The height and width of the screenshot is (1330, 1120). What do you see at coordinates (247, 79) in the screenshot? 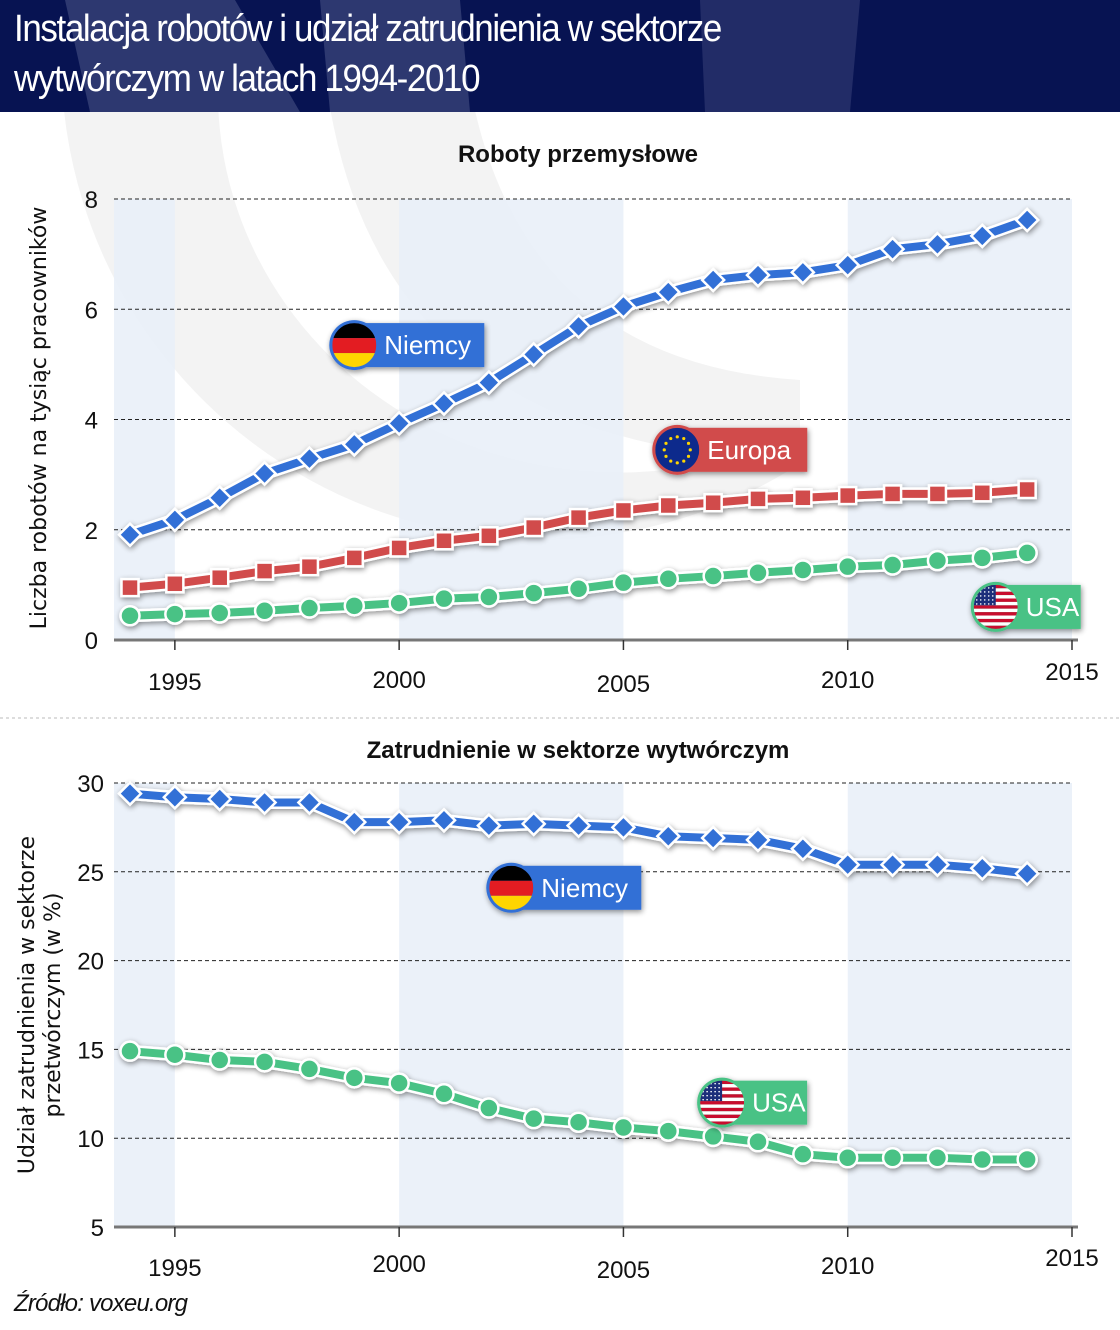
I see `page-title-line2: wytwórczym w latach 1994-2010` at bounding box center [247, 79].